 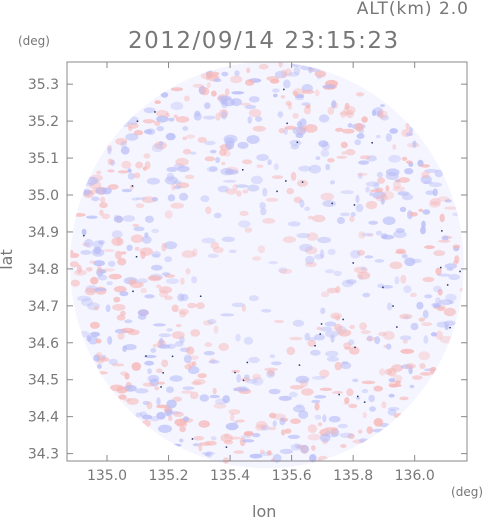 I want to click on y-tick-label: 34.3, so click(x=43, y=455).